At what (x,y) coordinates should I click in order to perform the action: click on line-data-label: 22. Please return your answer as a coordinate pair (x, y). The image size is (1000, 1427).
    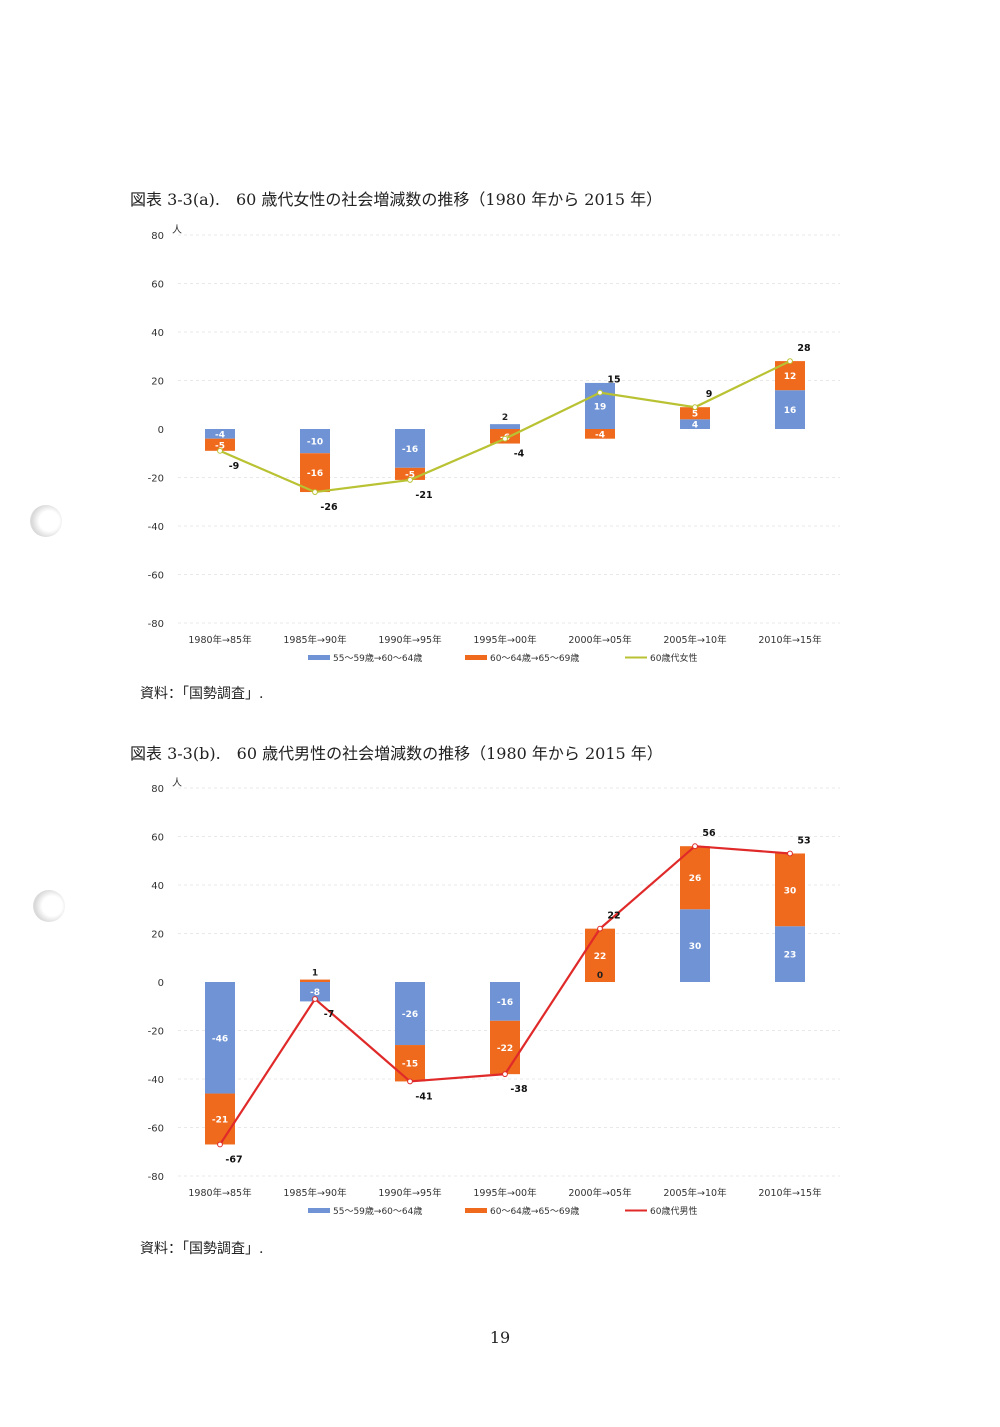
    Looking at the image, I should click on (613, 916).